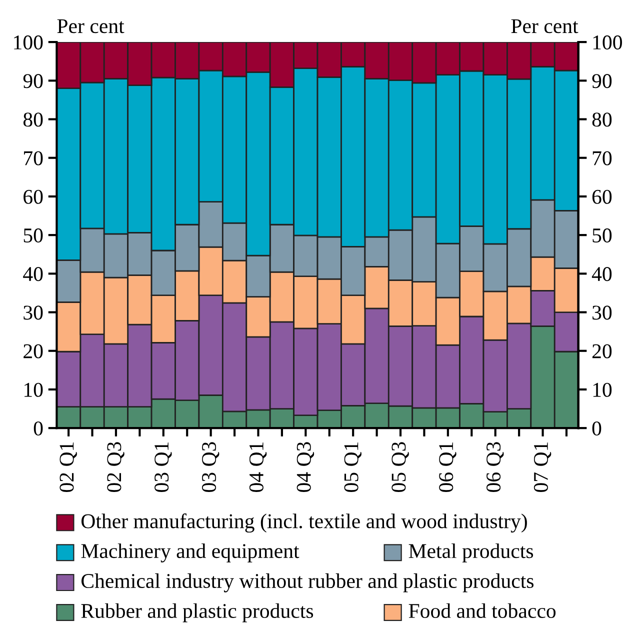 This screenshot has width=630, height=637. I want to click on x-tick-label: 03 Q1, so click(163, 467).